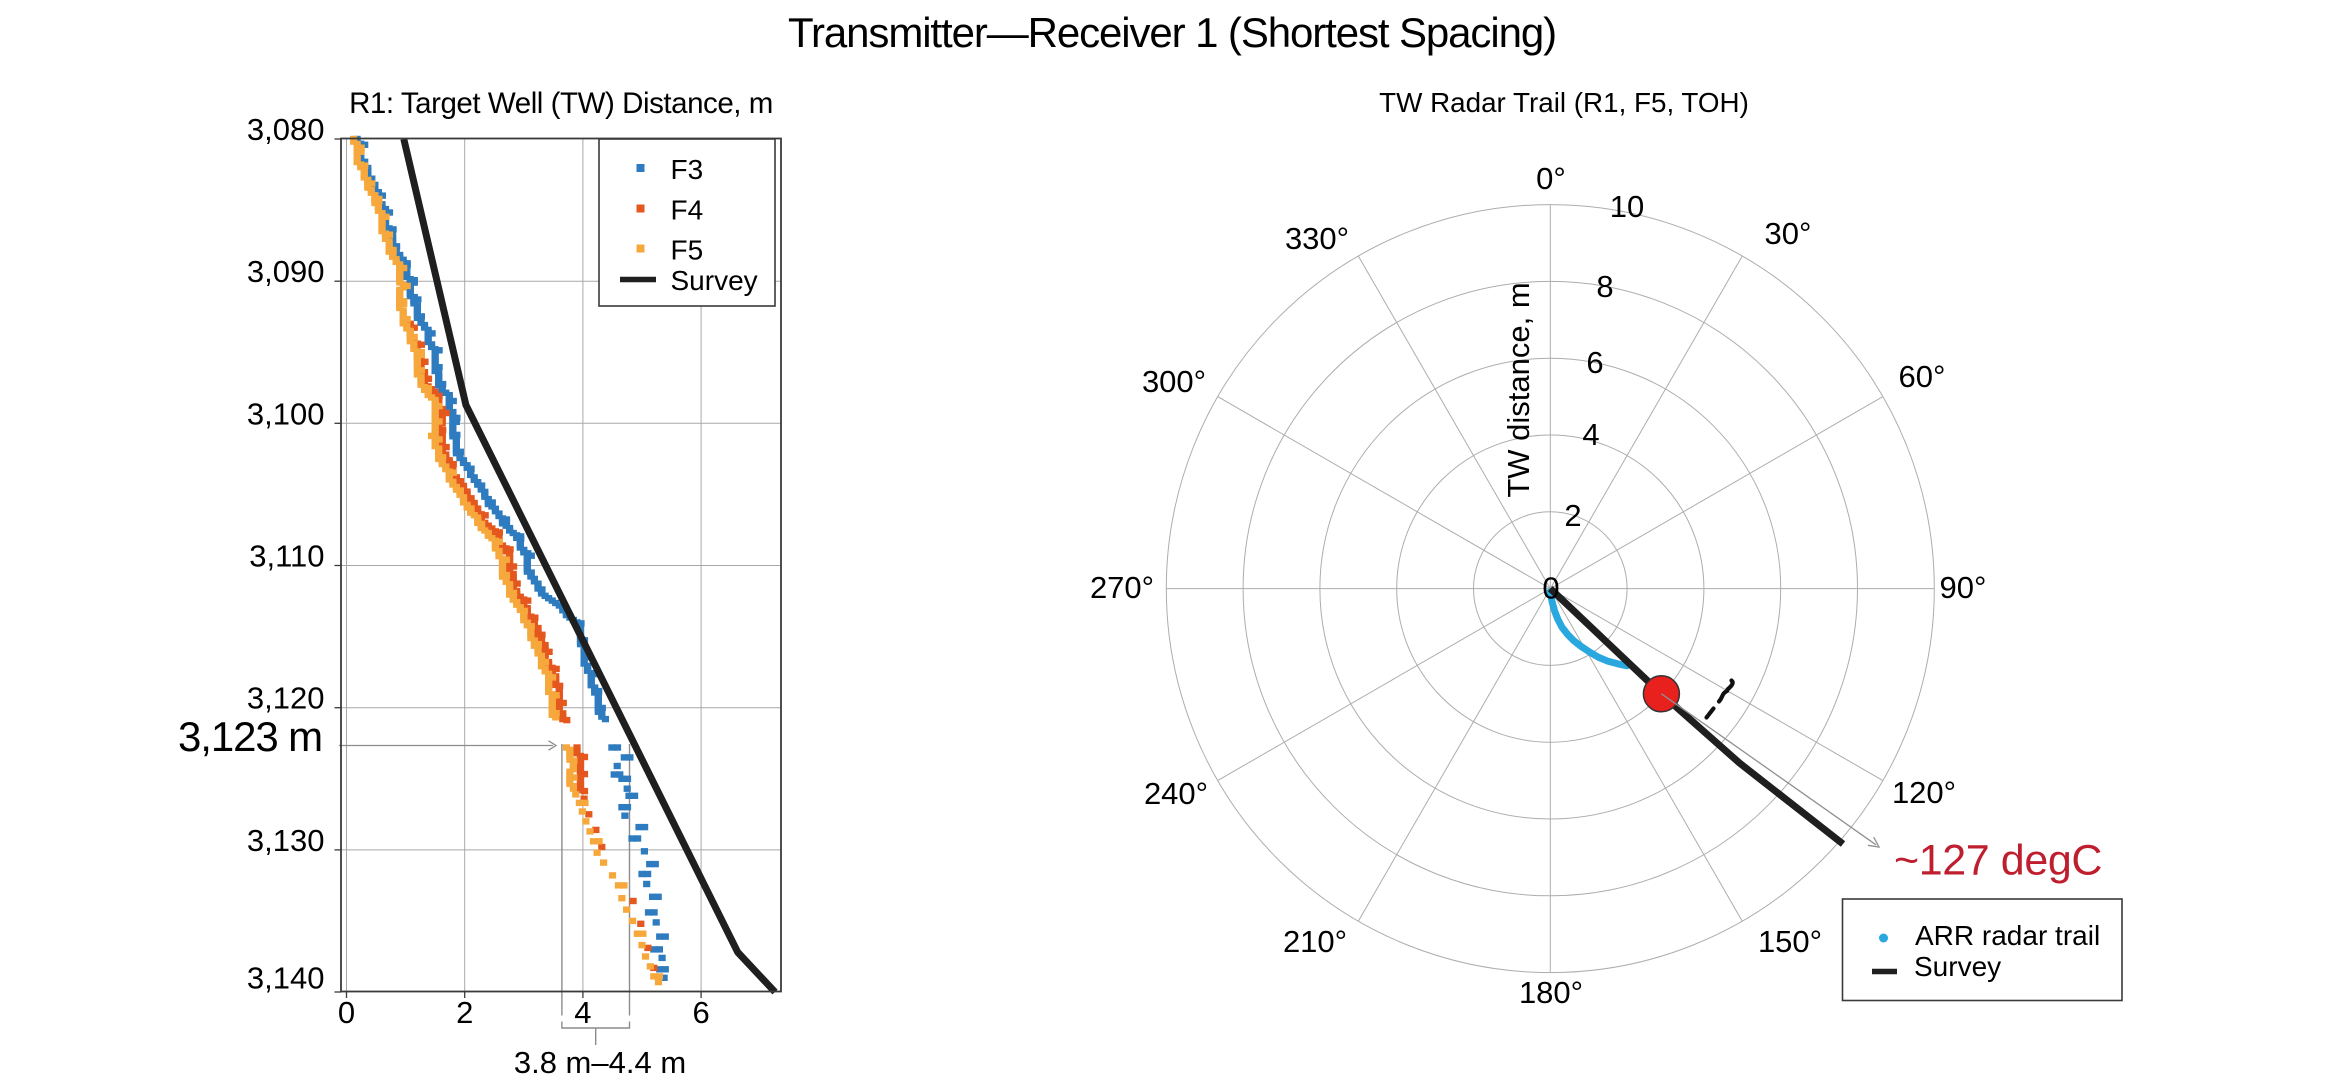 Image resolution: width=2336 pixels, height=1085 pixels. What do you see at coordinates (286, 698) in the screenshot?
I see `svg-text: 3,120` at bounding box center [286, 698].